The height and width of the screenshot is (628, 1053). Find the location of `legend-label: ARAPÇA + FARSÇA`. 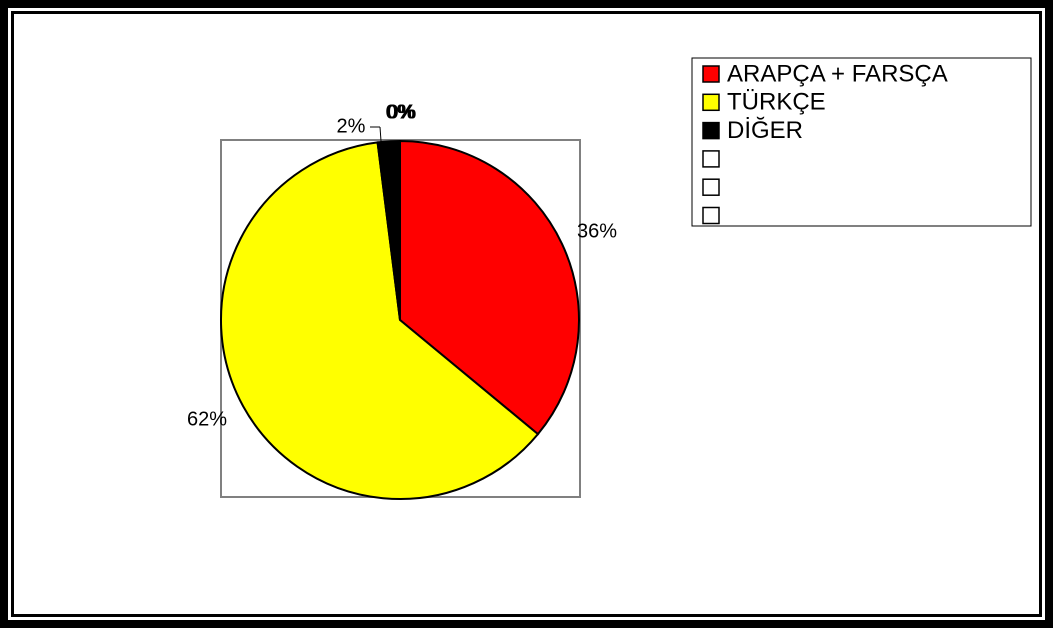

legend-label: ARAPÇA + FARSÇA is located at coordinates (837, 73).